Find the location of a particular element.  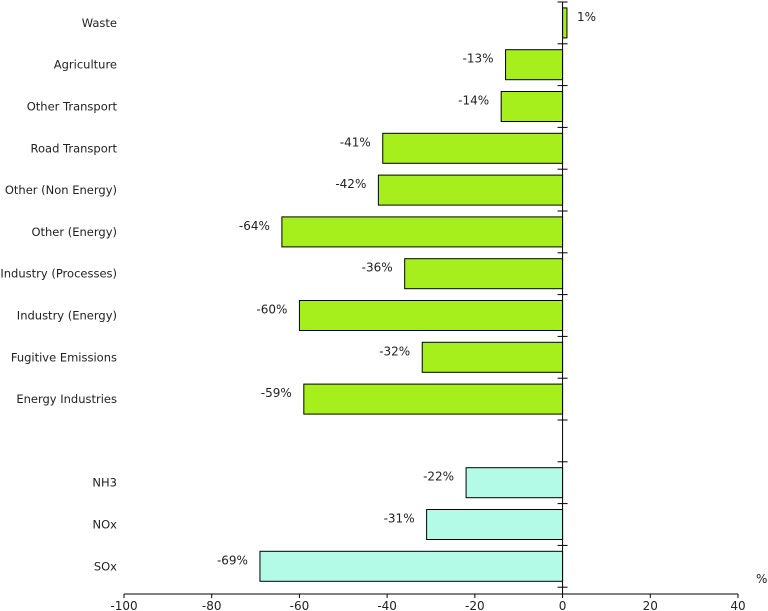

value-label: -60% is located at coordinates (271, 310).